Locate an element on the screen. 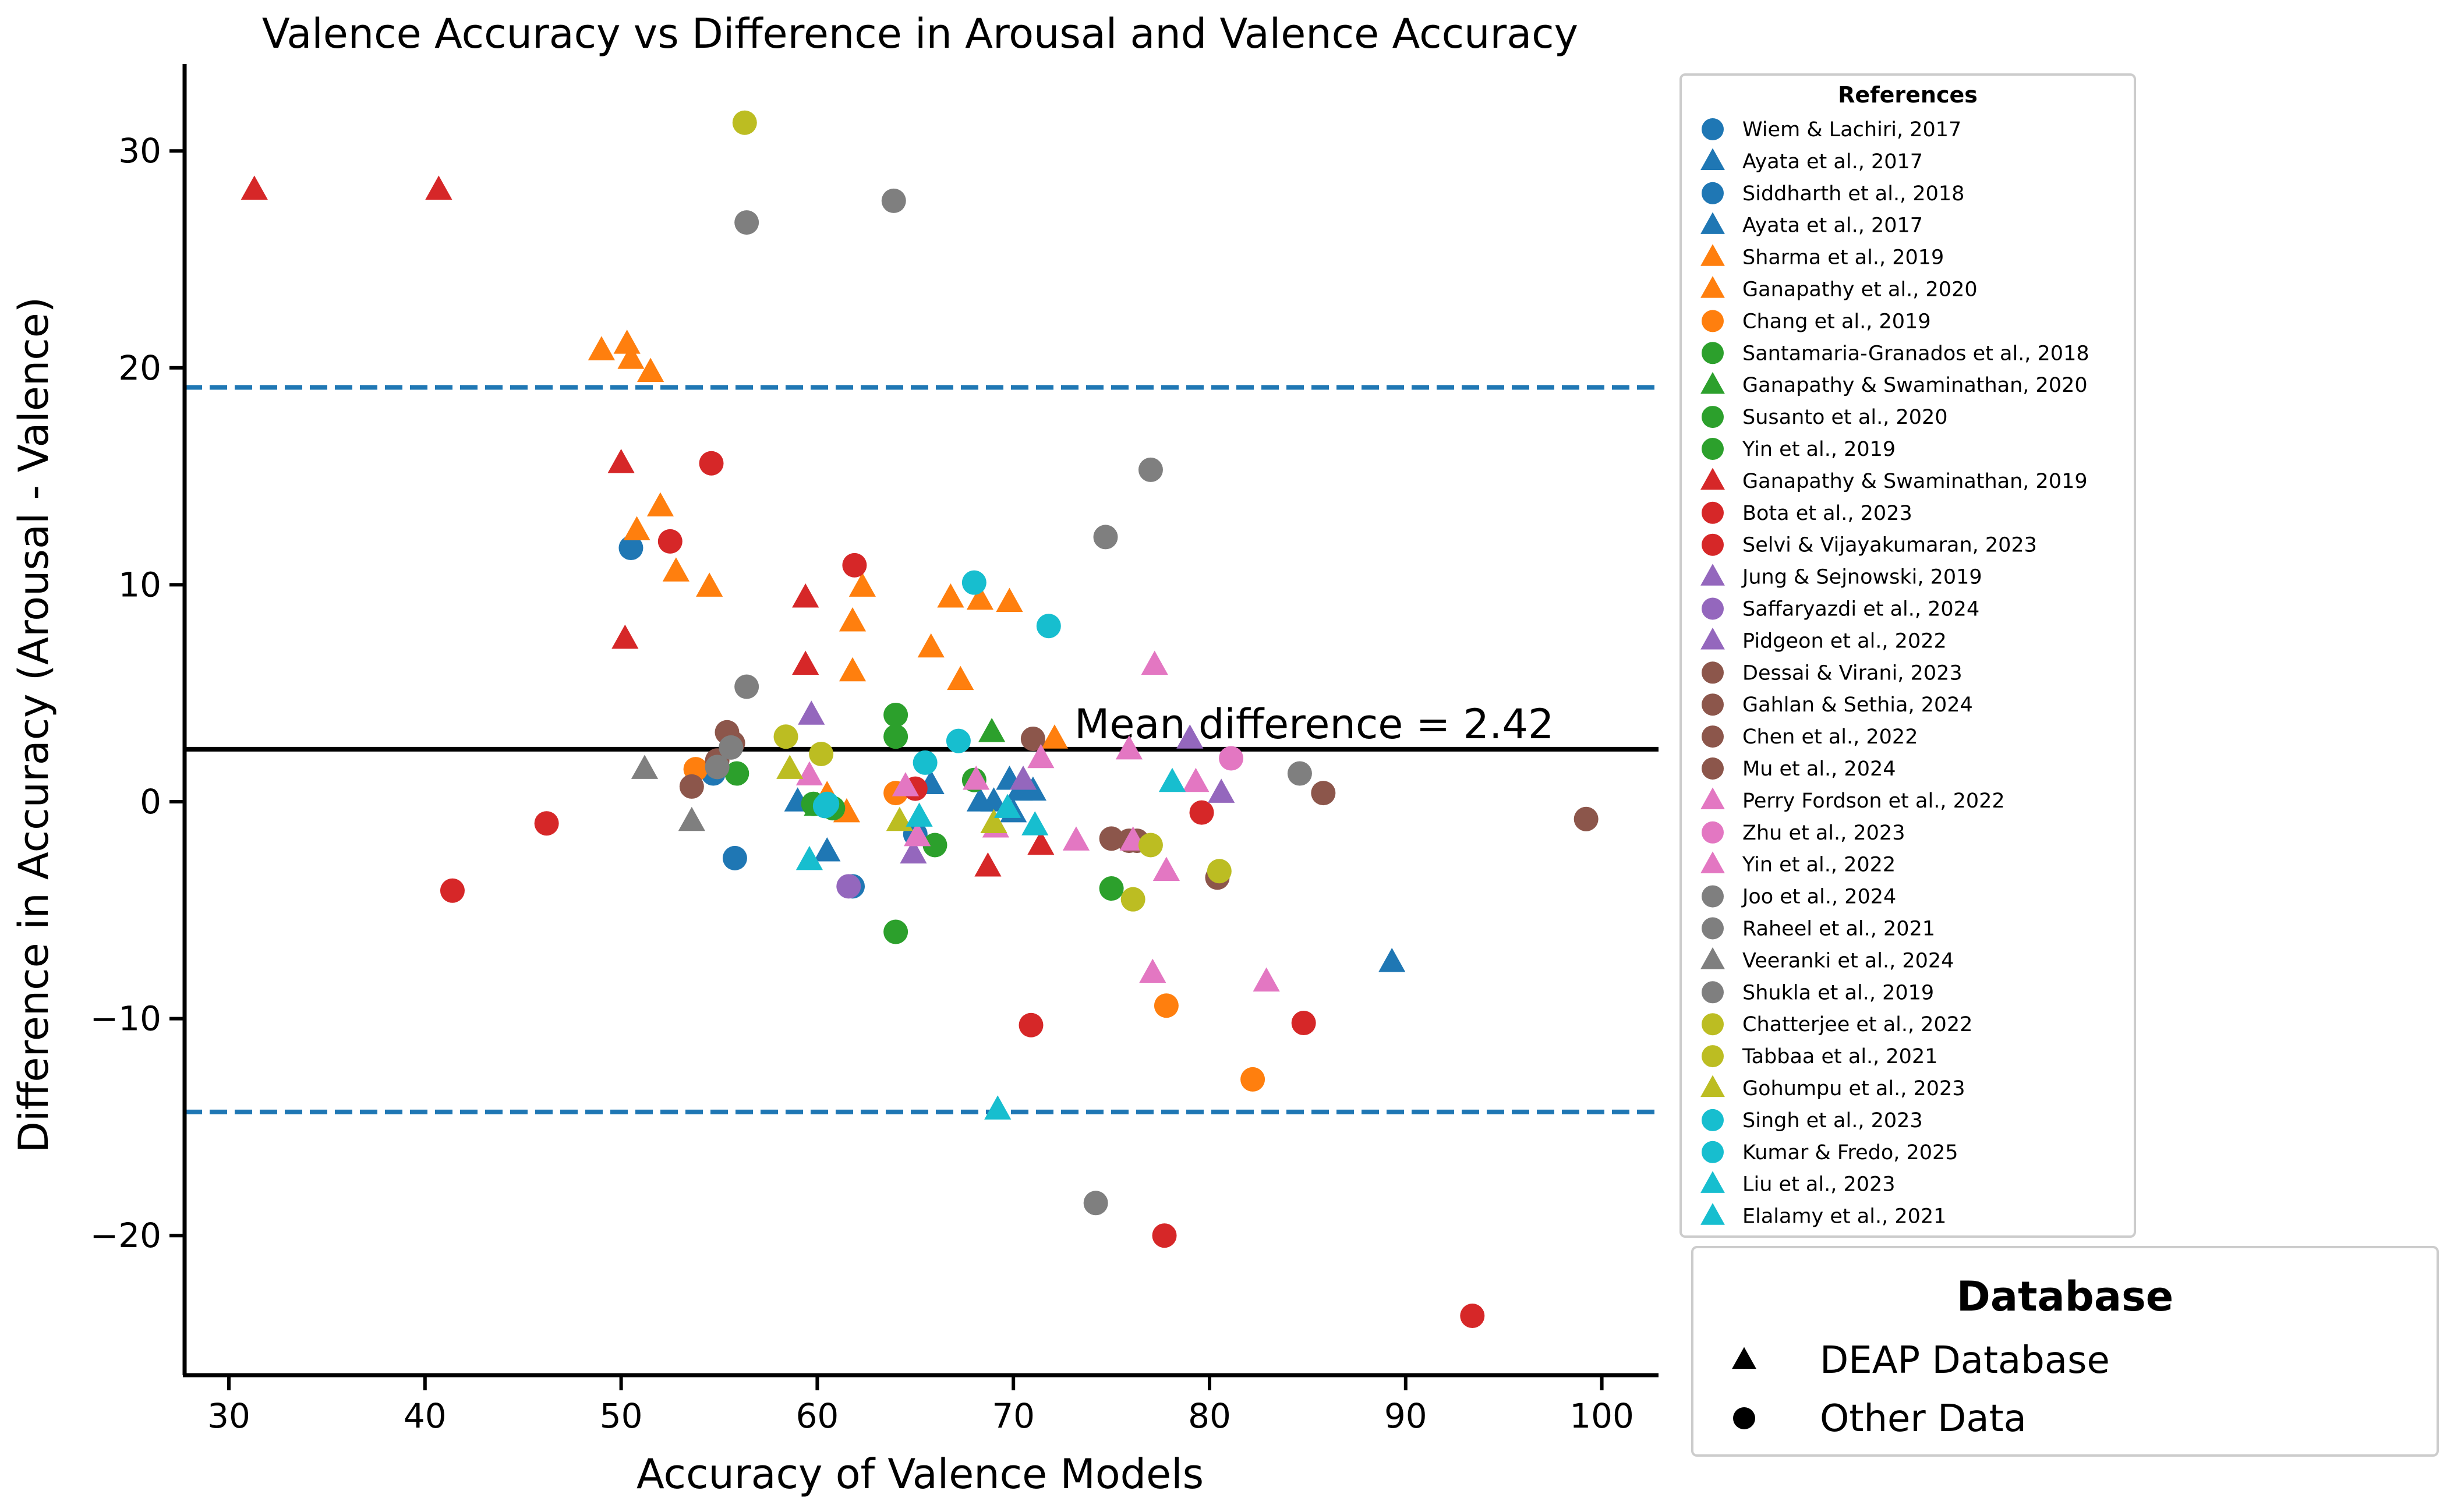 Image resolution: width=2454 pixels, height=1512 pixels. legend-entry-label: Ganapathy & Swaminathan, 2019 is located at coordinates (1915, 482).